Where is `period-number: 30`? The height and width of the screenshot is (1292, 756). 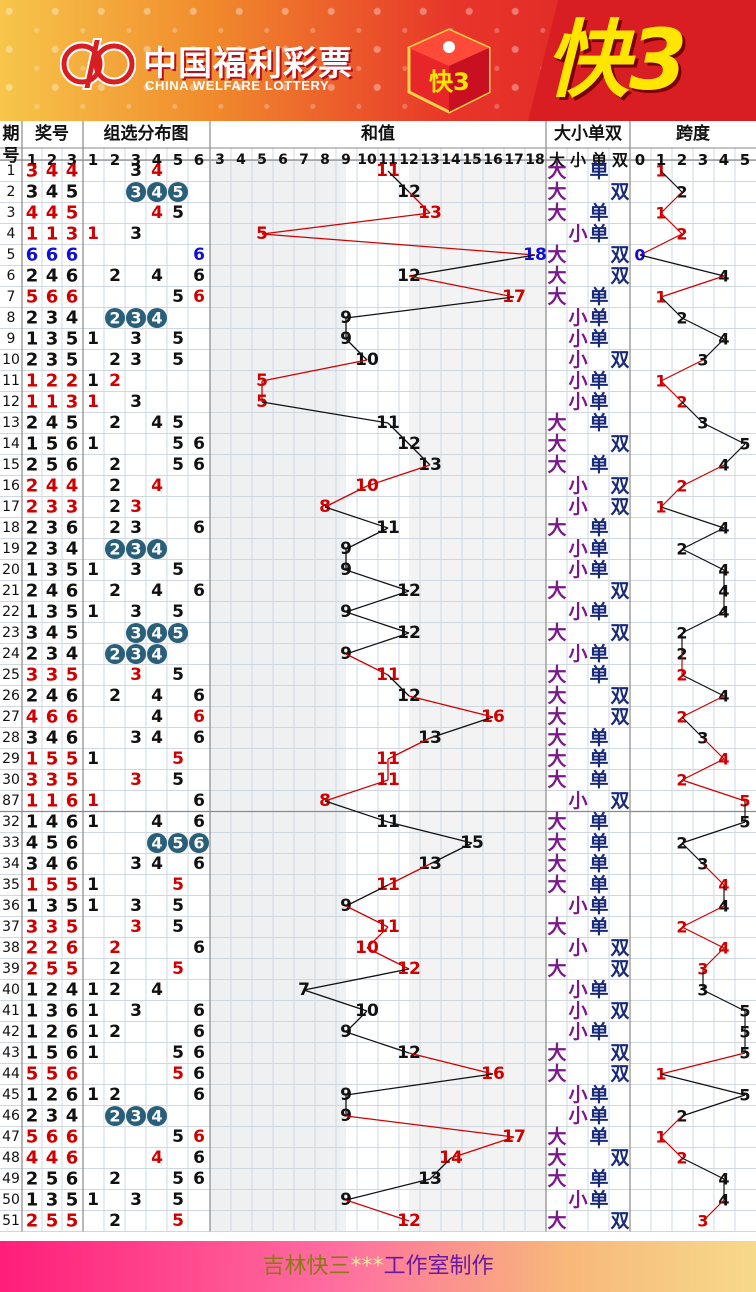 period-number: 30 is located at coordinates (11, 780).